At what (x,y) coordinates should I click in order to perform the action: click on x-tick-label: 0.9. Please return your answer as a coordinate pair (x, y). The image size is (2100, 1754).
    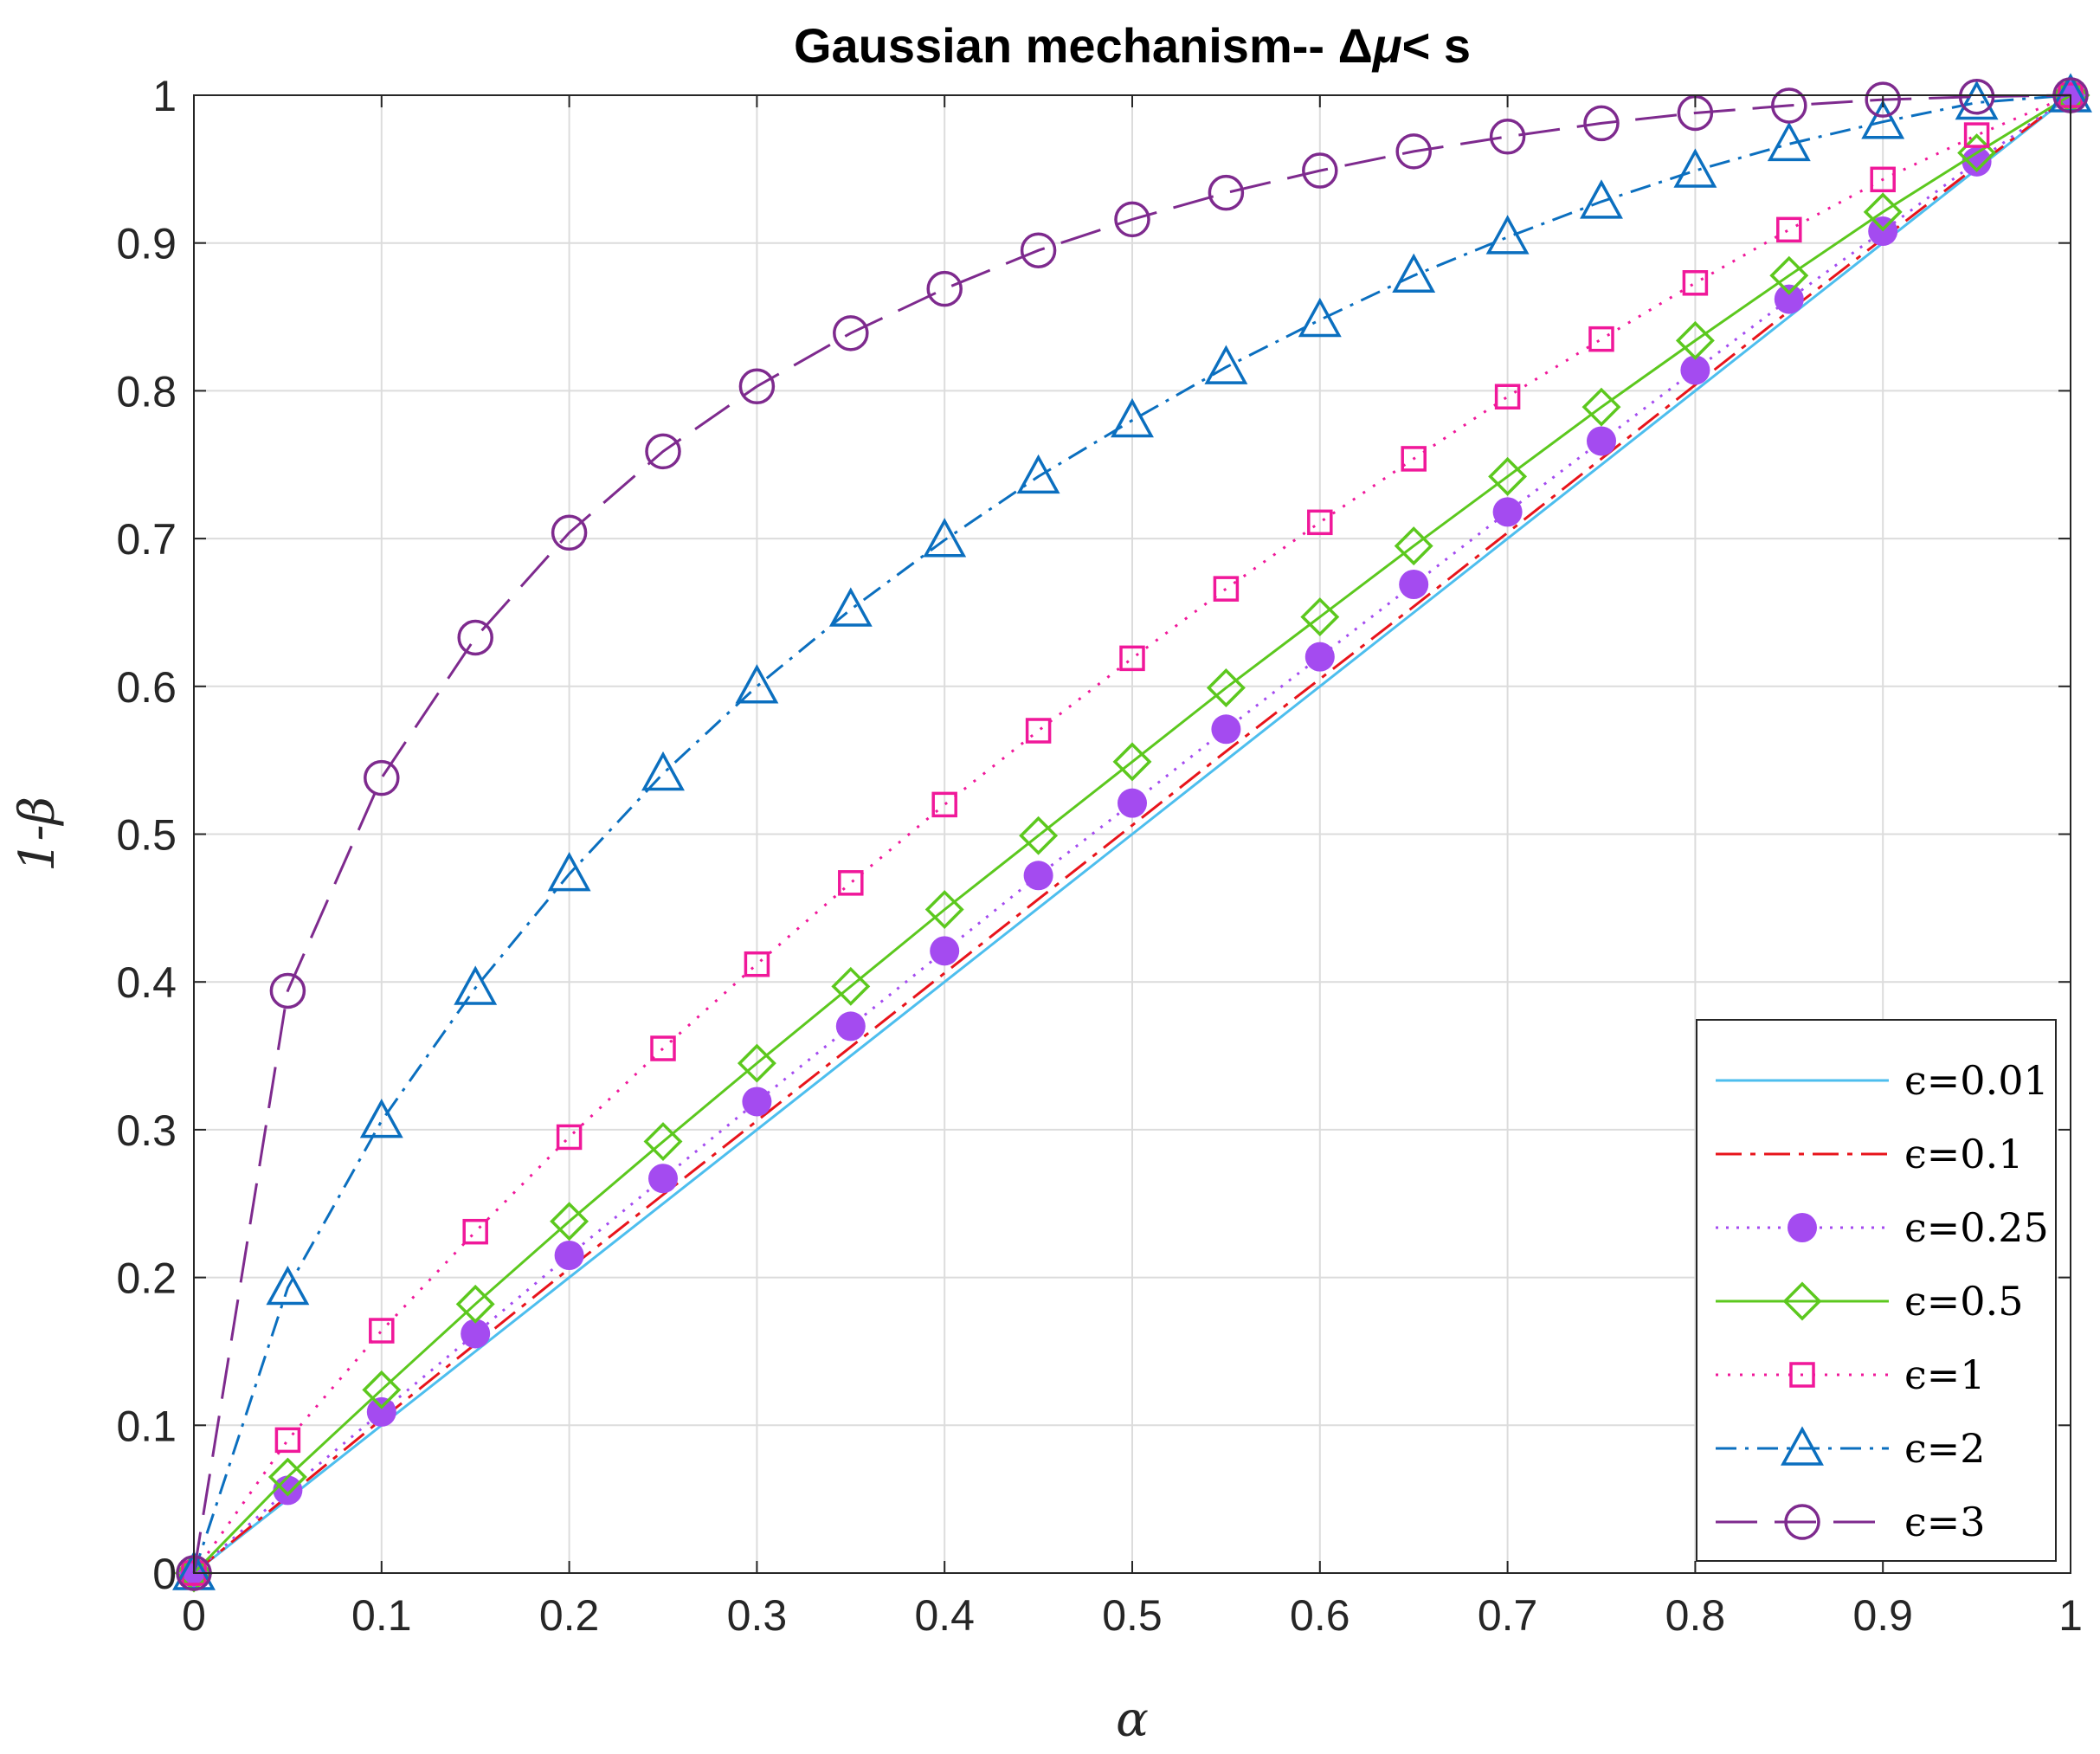
    Looking at the image, I should click on (1882, 1616).